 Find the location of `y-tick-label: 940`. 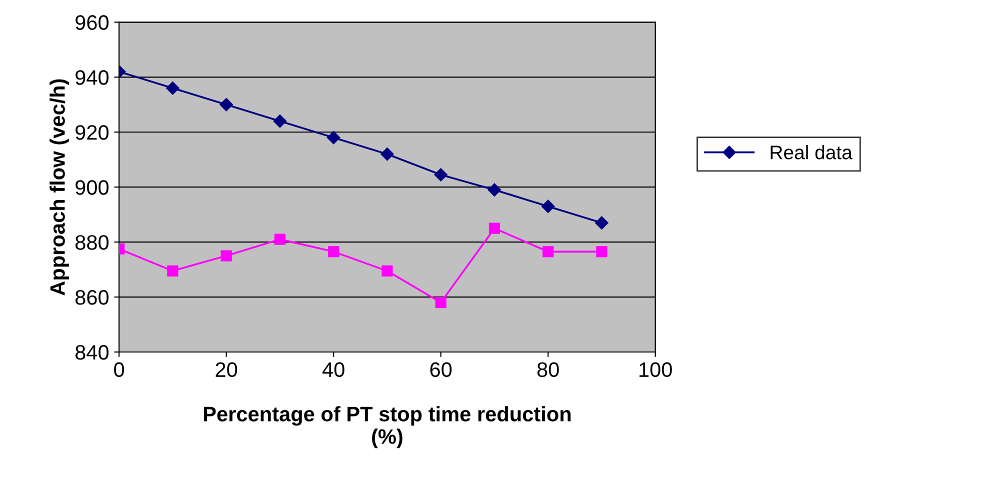

y-tick-label: 940 is located at coordinates (92, 77).